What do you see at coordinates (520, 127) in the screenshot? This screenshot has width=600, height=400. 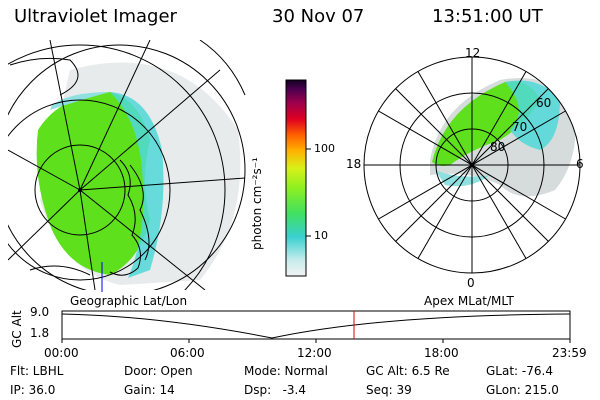 I see `lat-label-70: 70` at bounding box center [520, 127].